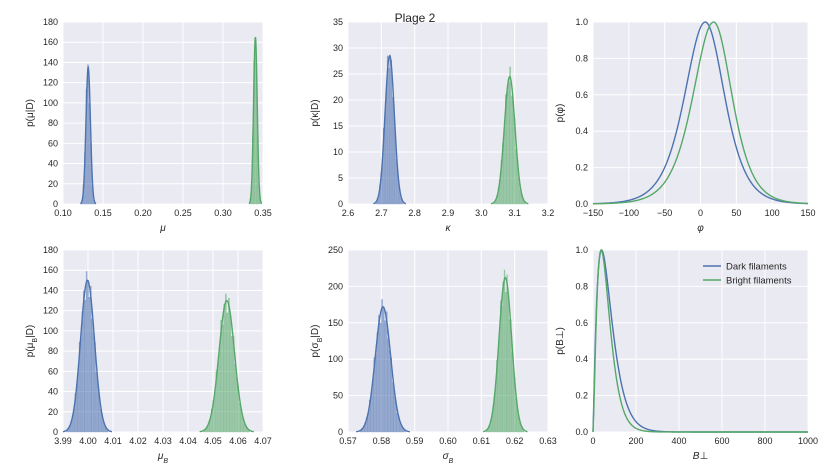 The width and height of the screenshot is (830, 475). What do you see at coordinates (581, 286) in the screenshot?
I see `y-tick-label: 0.8` at bounding box center [581, 286].